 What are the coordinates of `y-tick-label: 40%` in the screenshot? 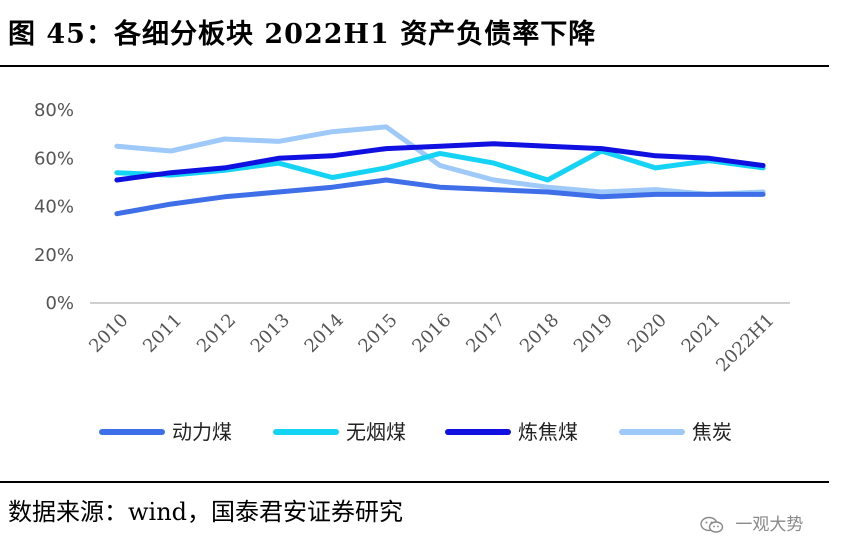 It's located at (54, 207).